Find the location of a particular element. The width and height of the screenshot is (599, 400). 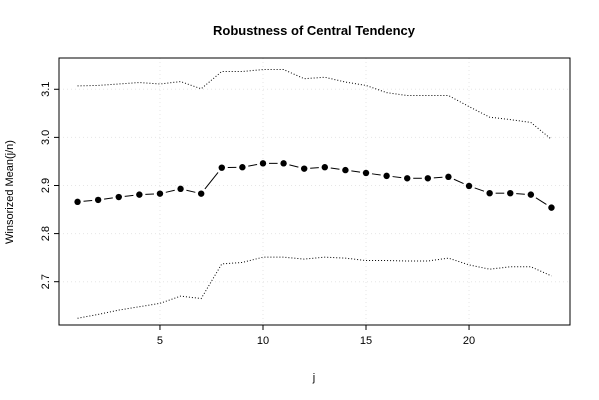

mean-series is located at coordinates (314, 185).